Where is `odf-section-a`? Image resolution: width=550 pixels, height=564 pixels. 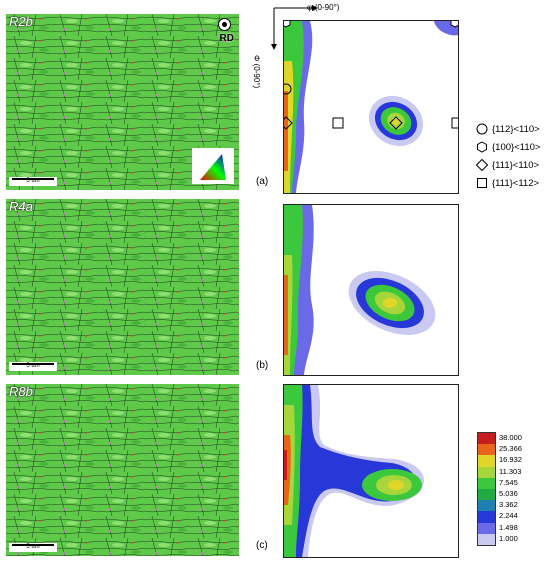
odf-section-a is located at coordinates (371, 107).